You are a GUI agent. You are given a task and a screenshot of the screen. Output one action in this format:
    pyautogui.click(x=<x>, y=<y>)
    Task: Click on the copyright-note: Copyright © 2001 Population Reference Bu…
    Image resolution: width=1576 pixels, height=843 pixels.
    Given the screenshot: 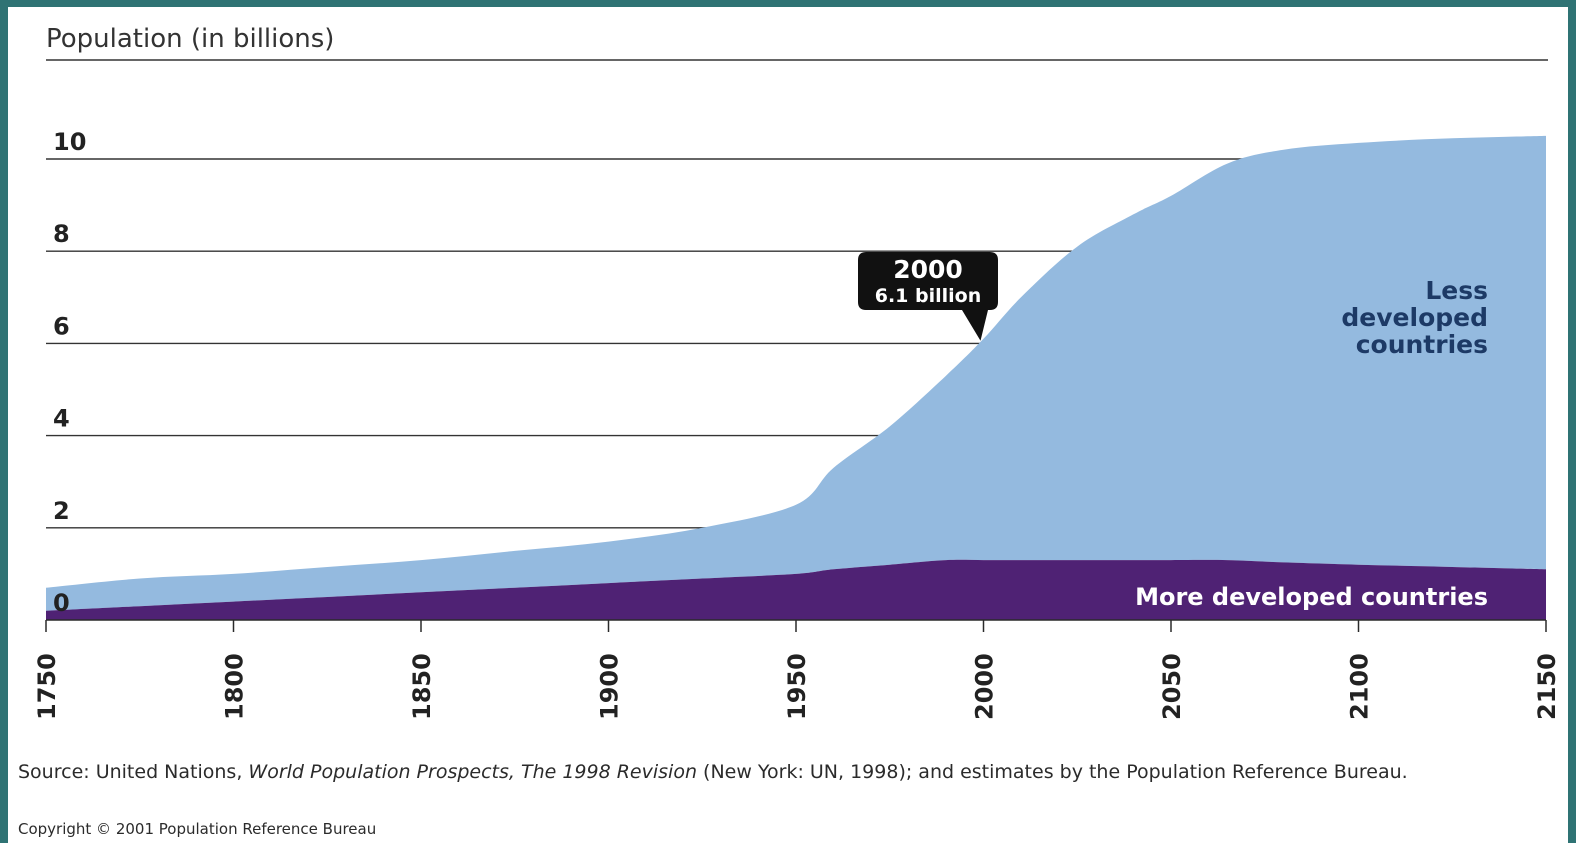 What is the action you would take?
    pyautogui.click(x=197, y=829)
    